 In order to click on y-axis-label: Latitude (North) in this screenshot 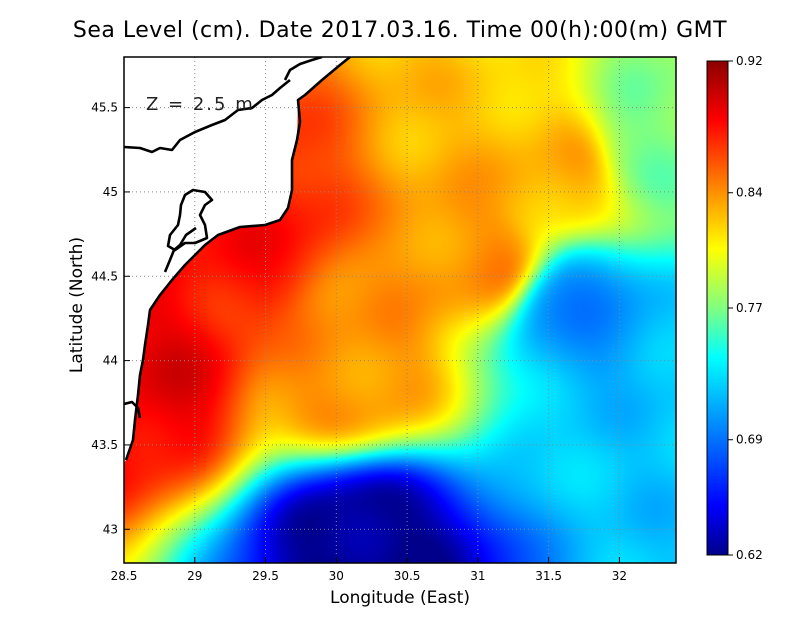, I will do `click(77, 305)`.